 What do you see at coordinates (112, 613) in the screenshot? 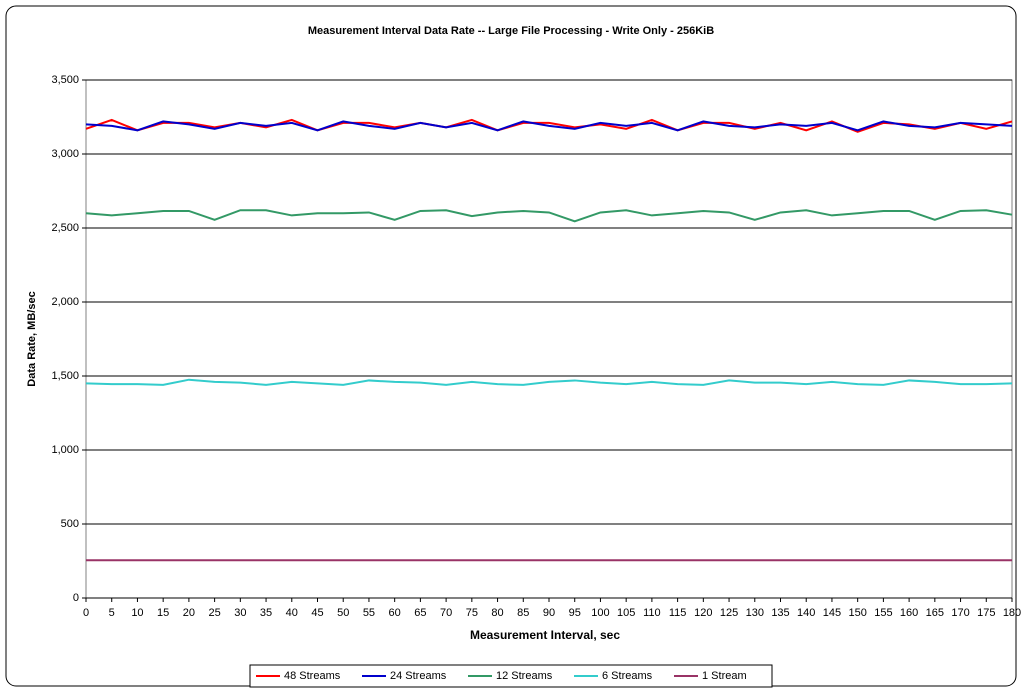
I see `x-tick-label: 5` at bounding box center [112, 613].